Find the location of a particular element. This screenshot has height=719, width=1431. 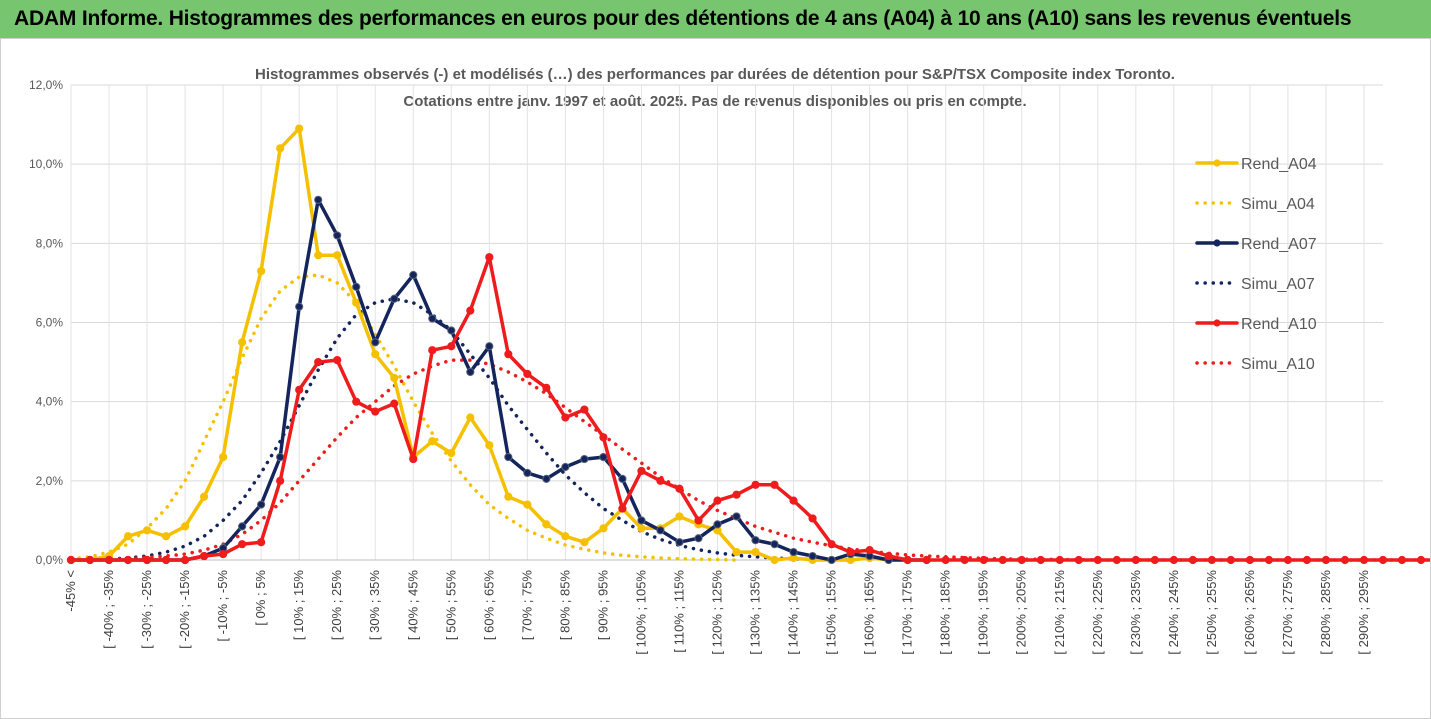

x-tick-label: [ 110% ; 115% is located at coordinates (678, 611).